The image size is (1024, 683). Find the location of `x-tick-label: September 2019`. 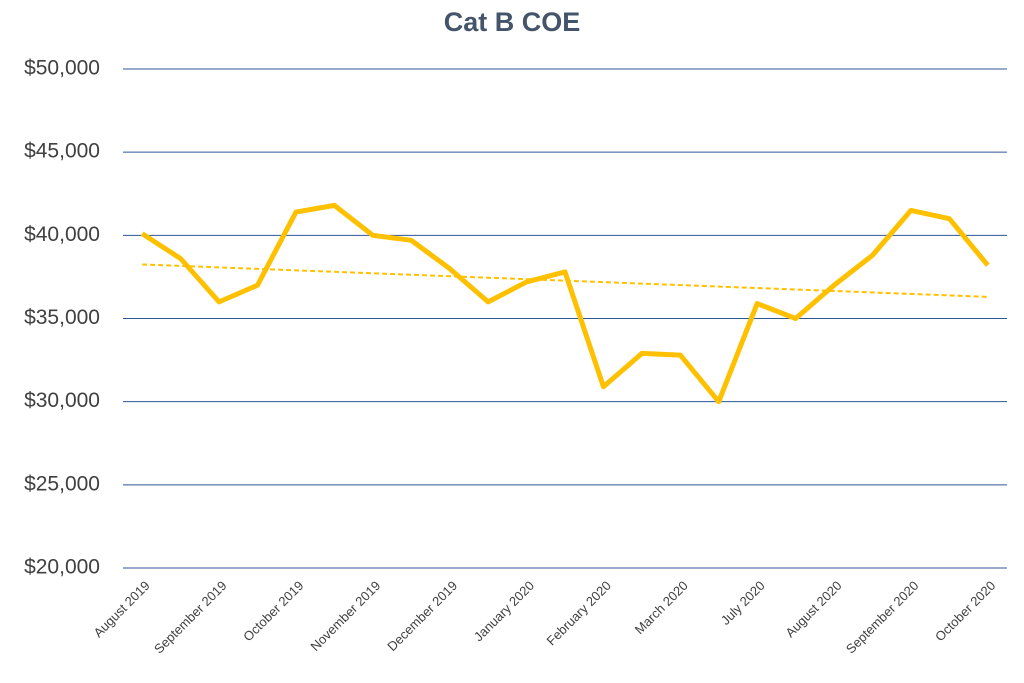

x-tick-label: September 2019 is located at coordinates (190, 617).